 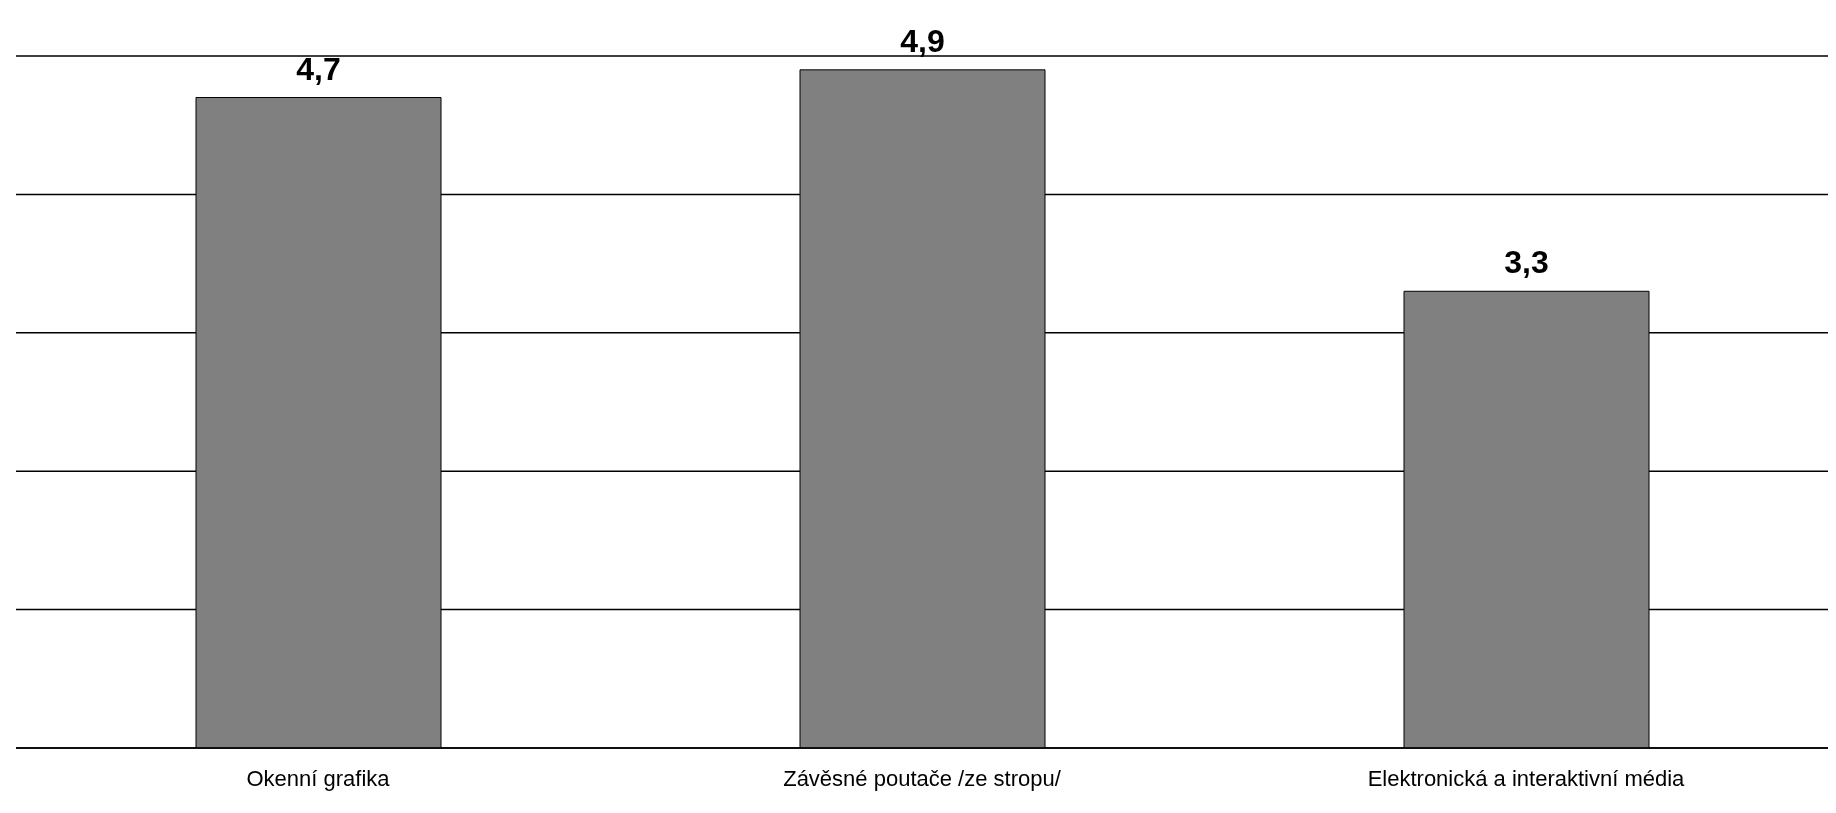 What do you see at coordinates (318, 68) in the screenshot?
I see `data-label: 4,7` at bounding box center [318, 68].